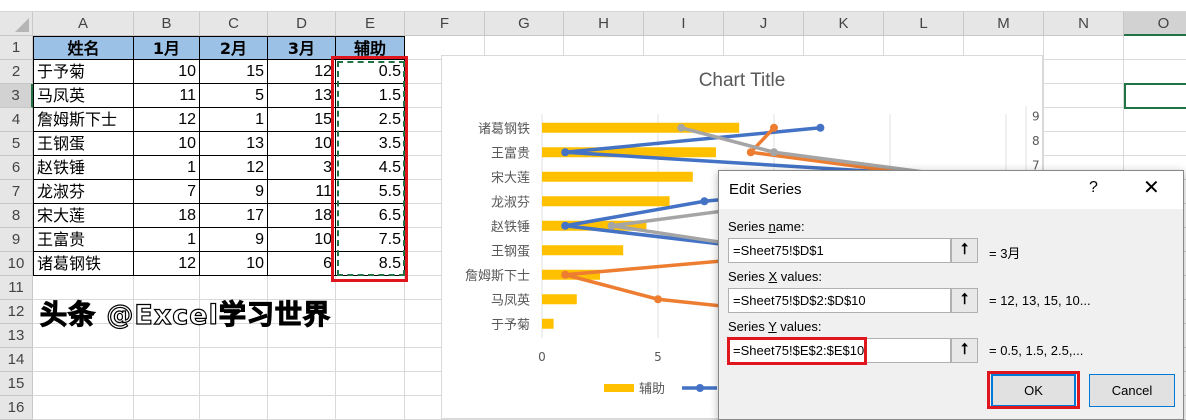  I want to click on cell-C4: 1, so click(234, 120).